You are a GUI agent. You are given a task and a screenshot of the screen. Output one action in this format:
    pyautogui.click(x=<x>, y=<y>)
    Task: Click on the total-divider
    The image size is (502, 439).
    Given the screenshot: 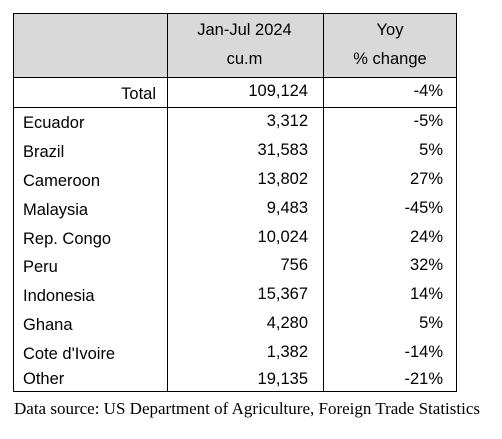 What is the action you would take?
    pyautogui.click(x=235, y=107)
    